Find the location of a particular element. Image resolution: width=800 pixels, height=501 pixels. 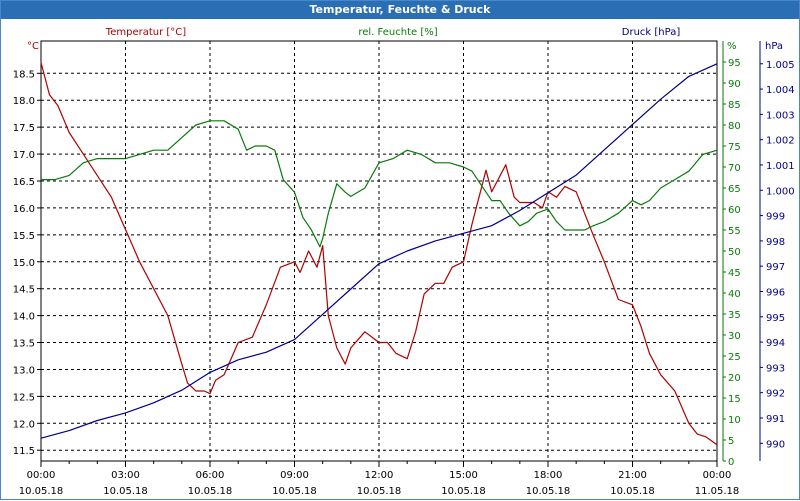

y-tick-temperature: 15.5 is located at coordinates (24, 236).